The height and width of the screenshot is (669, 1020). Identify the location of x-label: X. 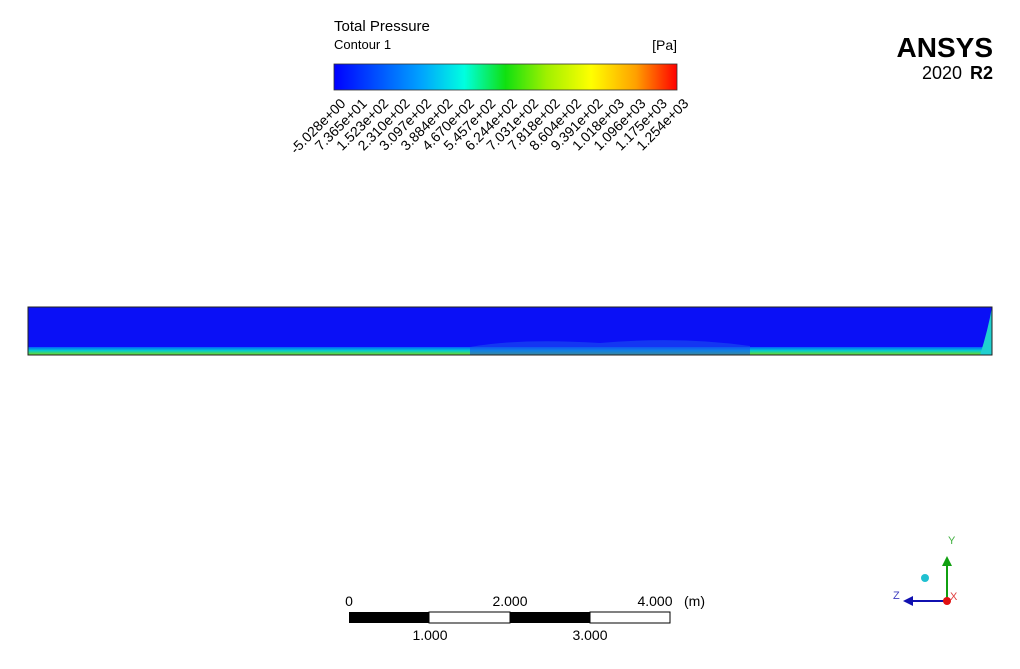
(954, 597).